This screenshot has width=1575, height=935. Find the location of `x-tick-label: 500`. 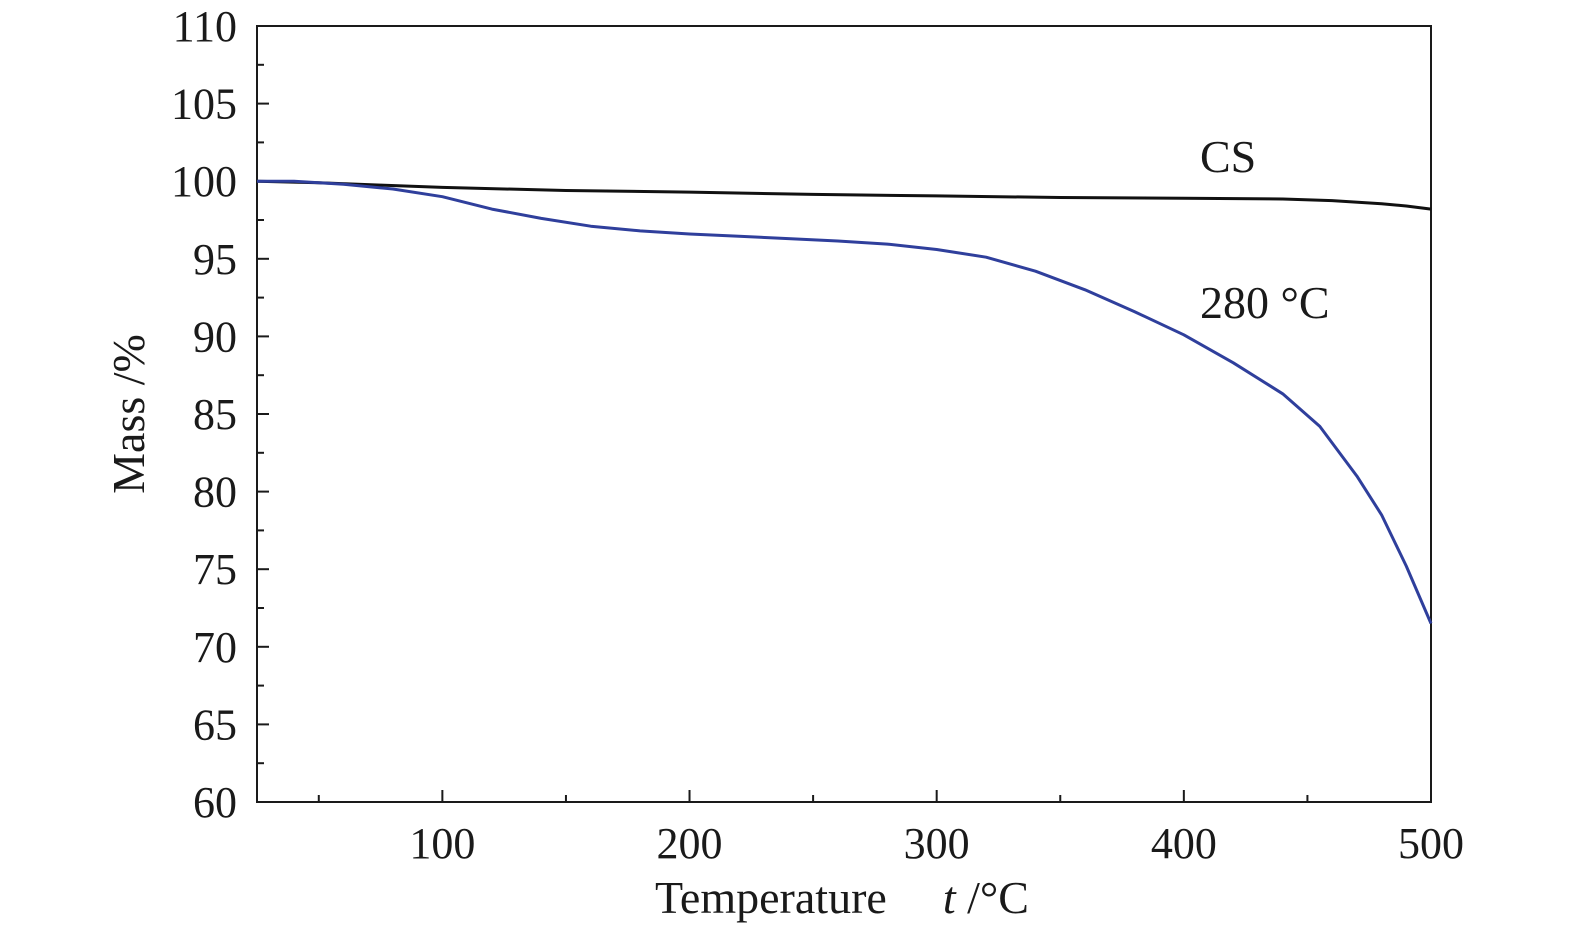

x-tick-label: 500 is located at coordinates (1431, 843).